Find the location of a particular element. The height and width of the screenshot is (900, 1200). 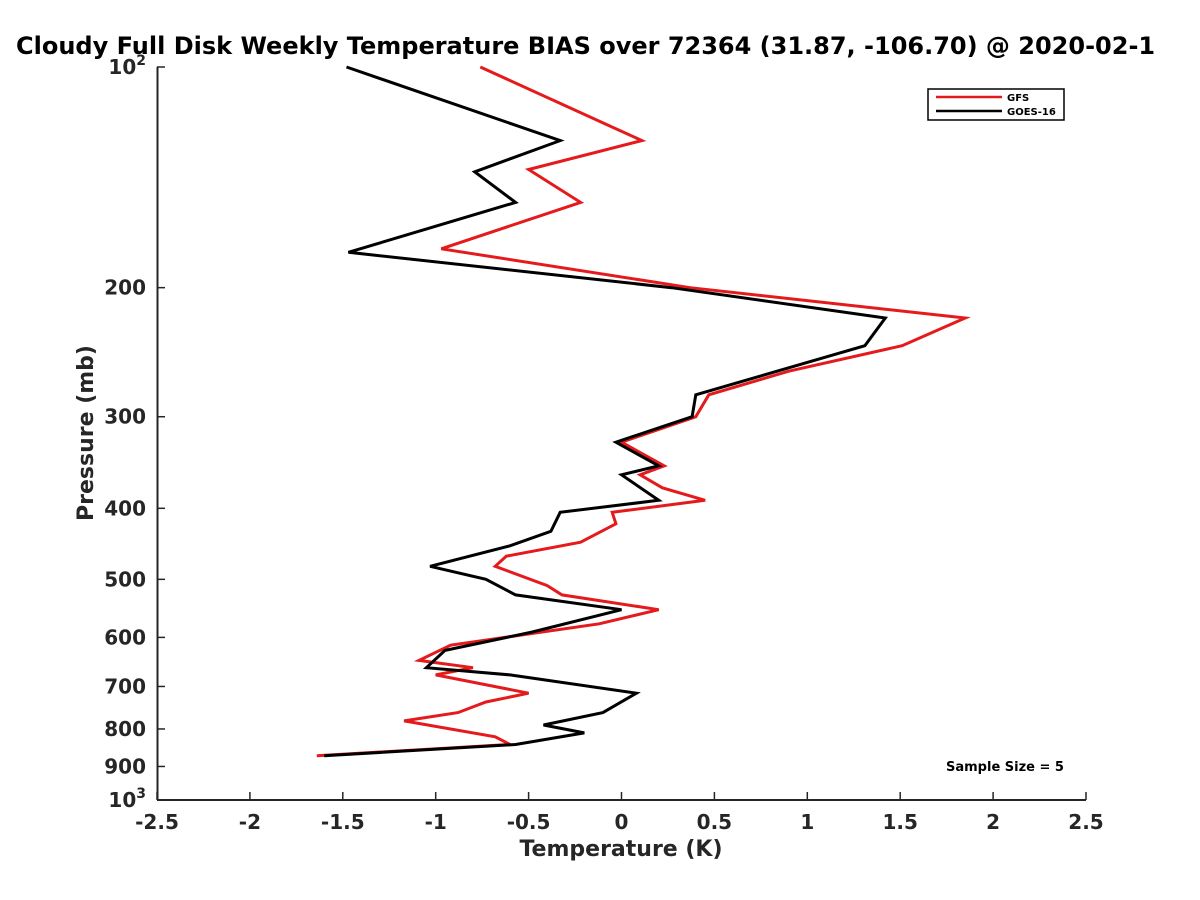

legend-box is located at coordinates (996, 104).